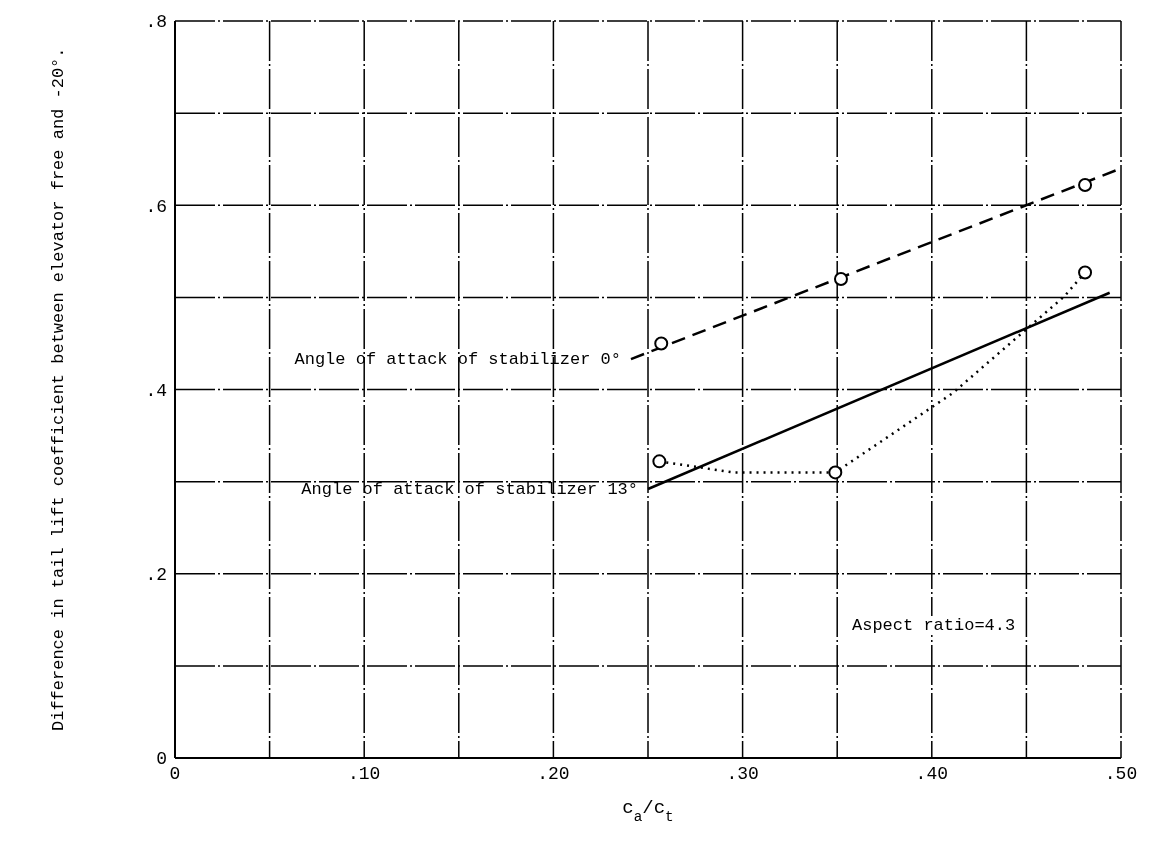  I want to click on y-tick-label: 0, so click(161, 759).